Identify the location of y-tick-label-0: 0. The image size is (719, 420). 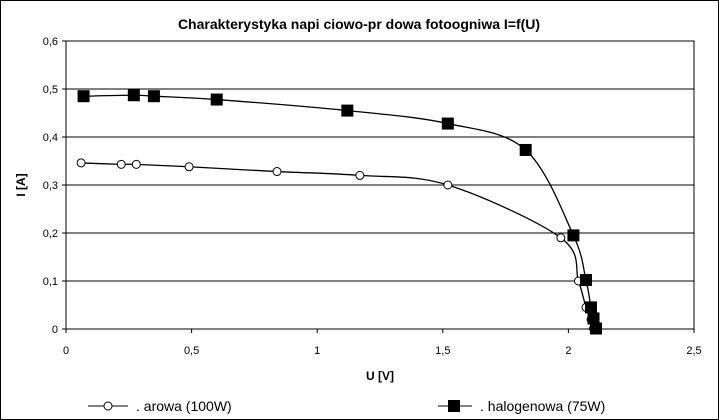
(55, 330).